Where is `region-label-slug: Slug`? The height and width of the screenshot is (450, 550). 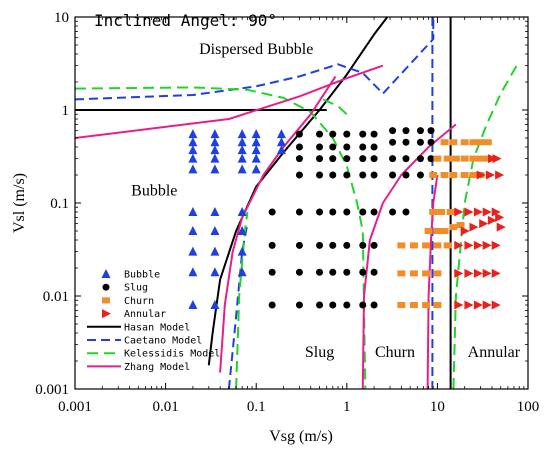 region-label-slug: Slug is located at coordinates (319, 352).